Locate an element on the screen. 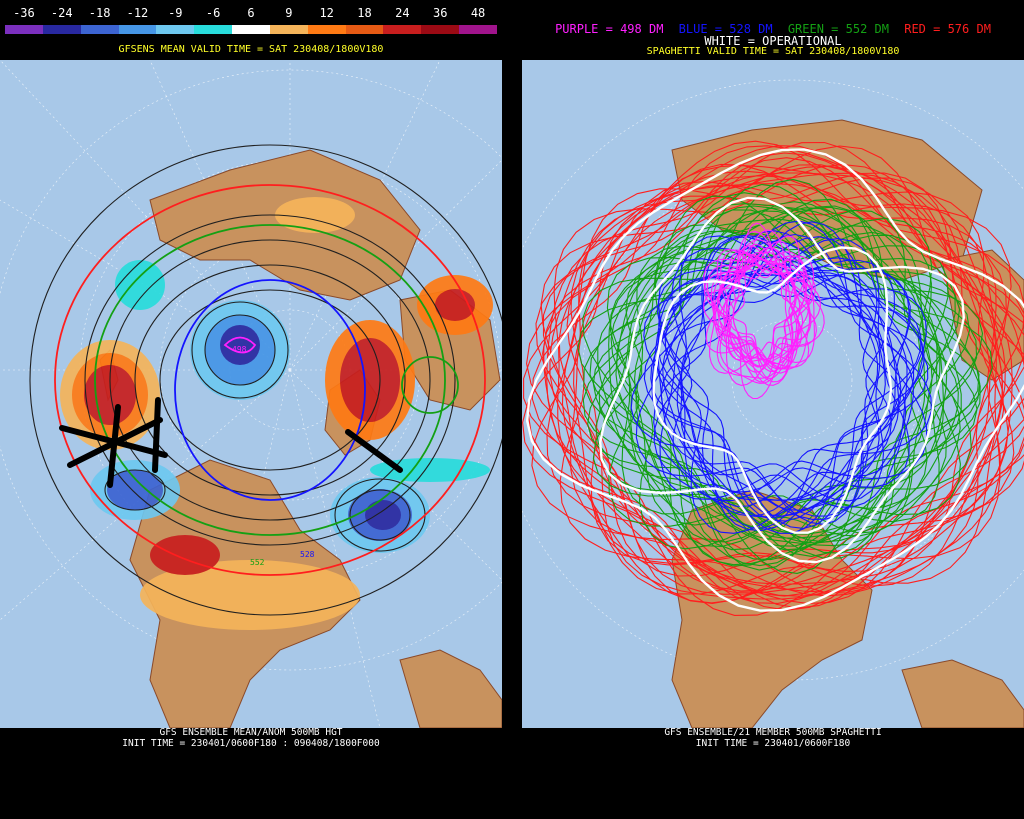 This screenshot has height=819, width=1024. contour-label-528: 528 is located at coordinates (307, 554).